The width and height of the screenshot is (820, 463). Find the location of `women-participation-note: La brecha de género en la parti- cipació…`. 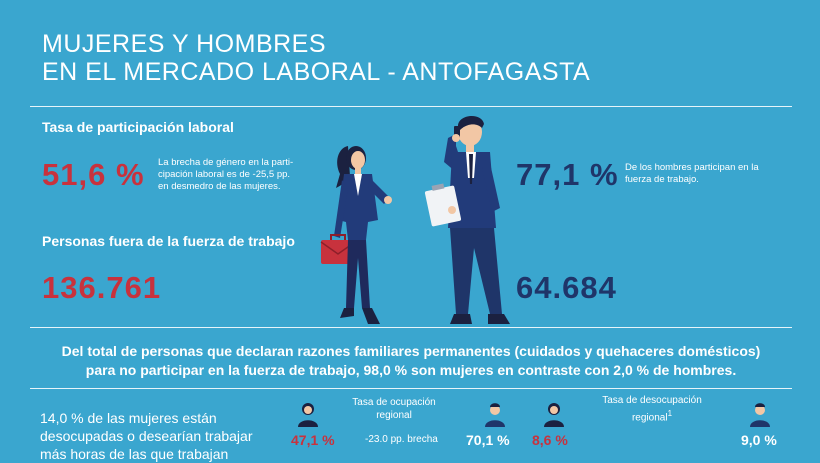

women-participation-note: La brecha de género en la parti- cipació… is located at coordinates (225, 175).